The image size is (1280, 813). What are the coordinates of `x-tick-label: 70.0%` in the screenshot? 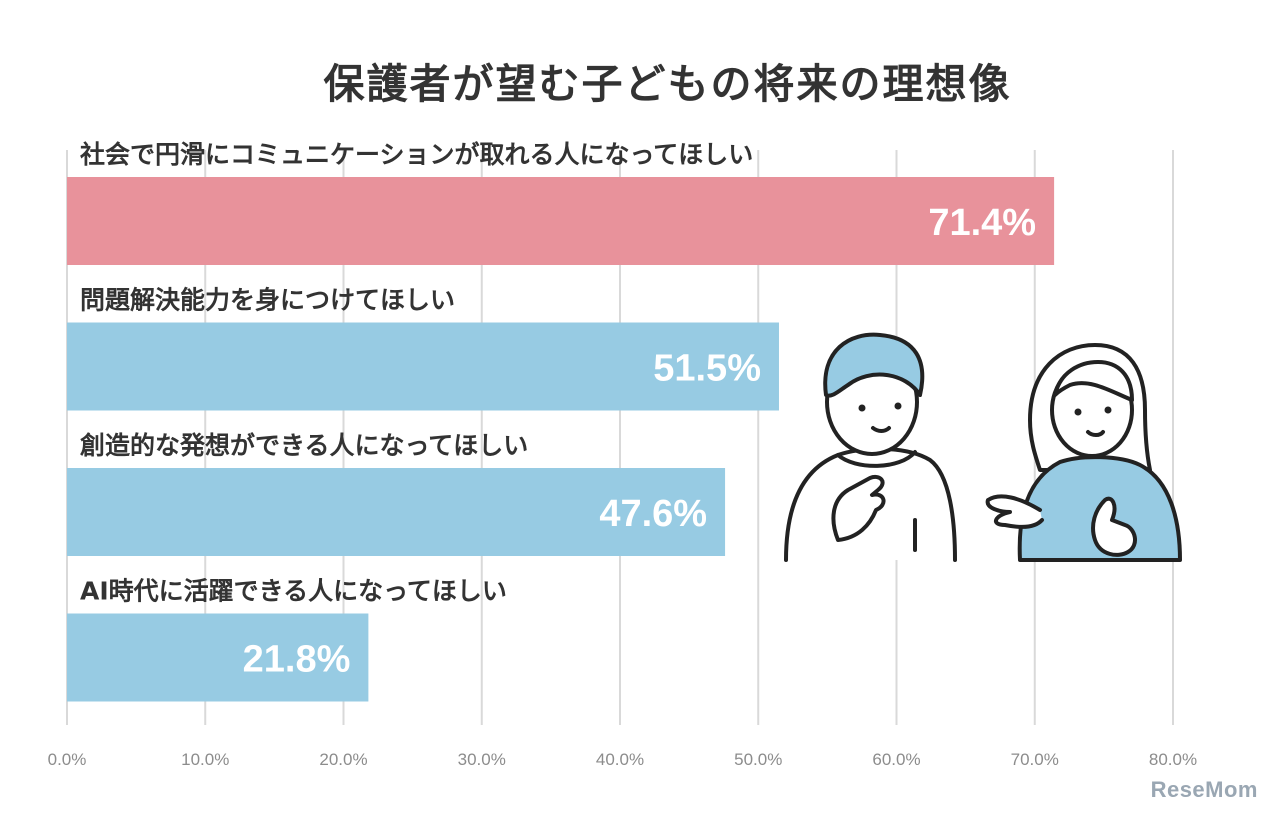 It's located at (1035, 759).